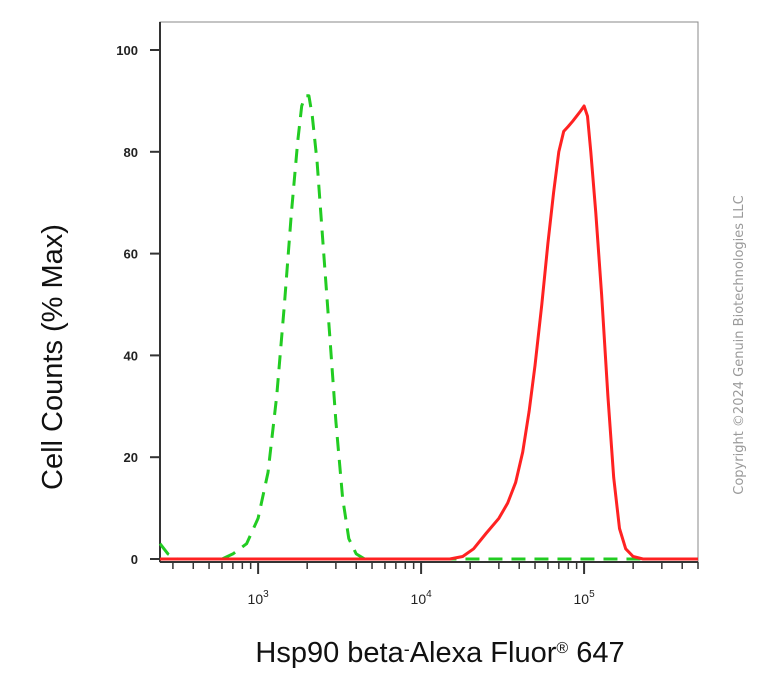 The image size is (778, 690). What do you see at coordinates (435, 584) in the screenshot?
I see `x-axis-ticks: 10³ 10⁴ 10⁵` at bounding box center [435, 584].